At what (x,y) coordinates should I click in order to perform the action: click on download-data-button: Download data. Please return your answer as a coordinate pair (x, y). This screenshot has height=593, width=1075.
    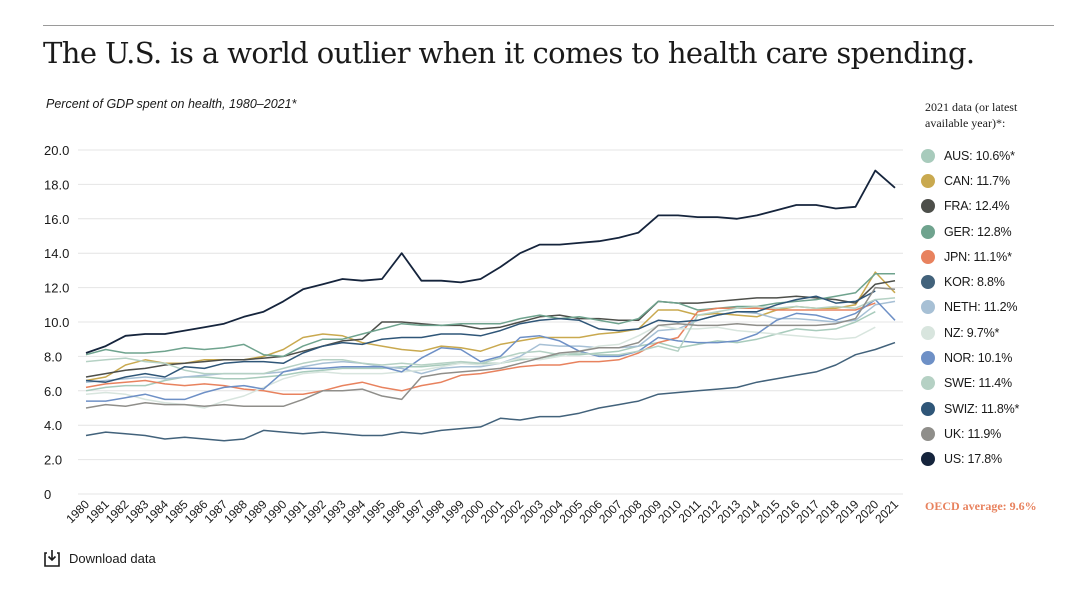
    Looking at the image, I should click on (100, 558).